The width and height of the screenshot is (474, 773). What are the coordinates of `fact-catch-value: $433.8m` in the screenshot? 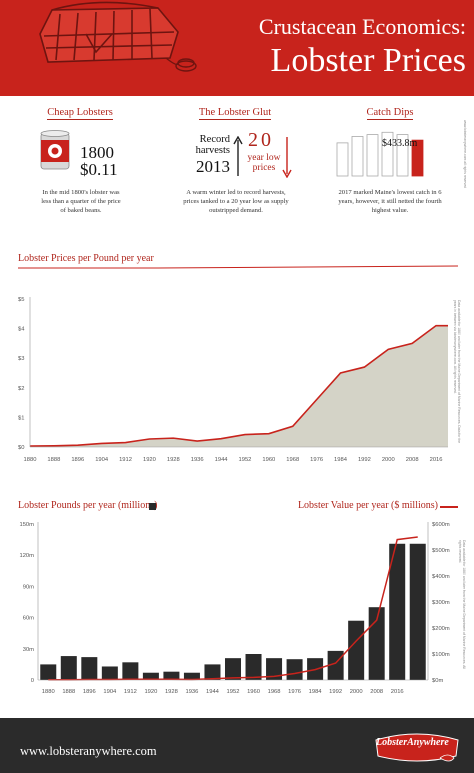 It's located at (400, 143).